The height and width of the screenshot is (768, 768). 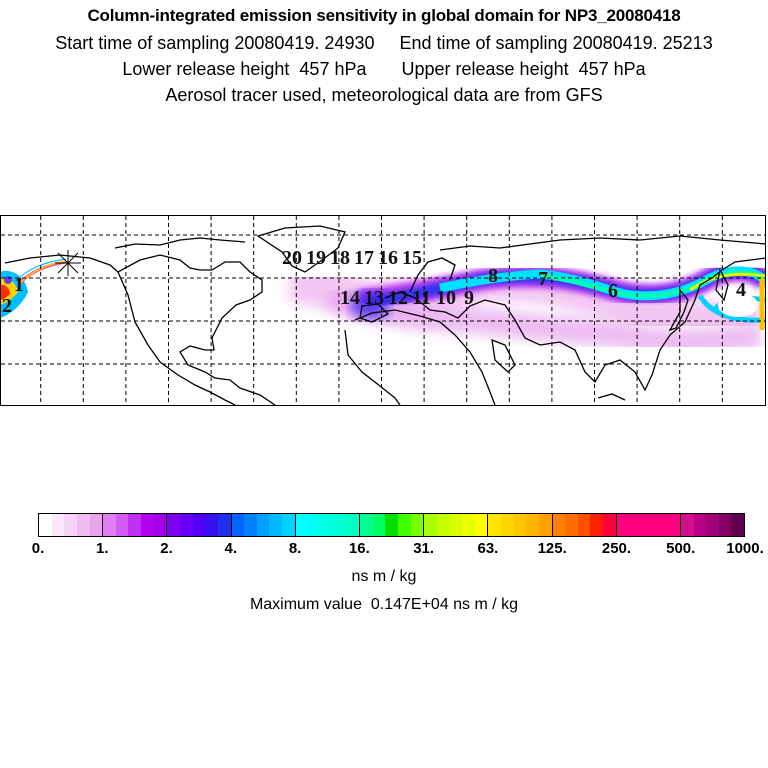 I want to click on trajectory-label: 20, so click(x=292, y=258).